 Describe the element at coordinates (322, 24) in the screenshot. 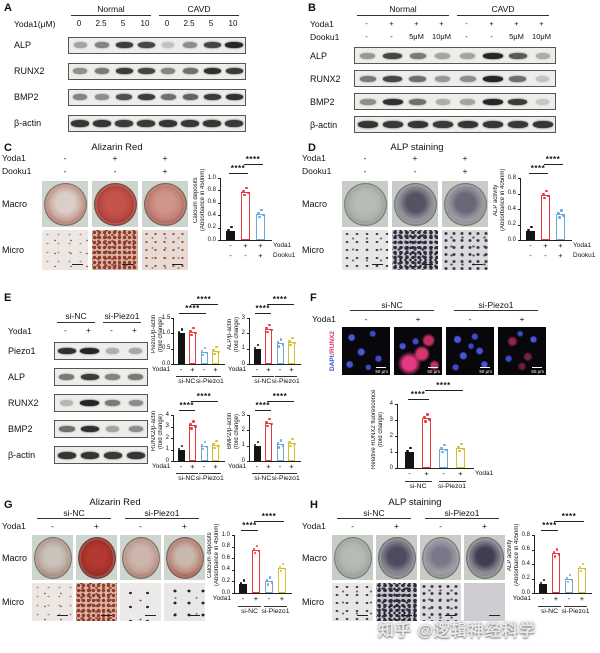

I see `condition-label: Yoda1` at that location.